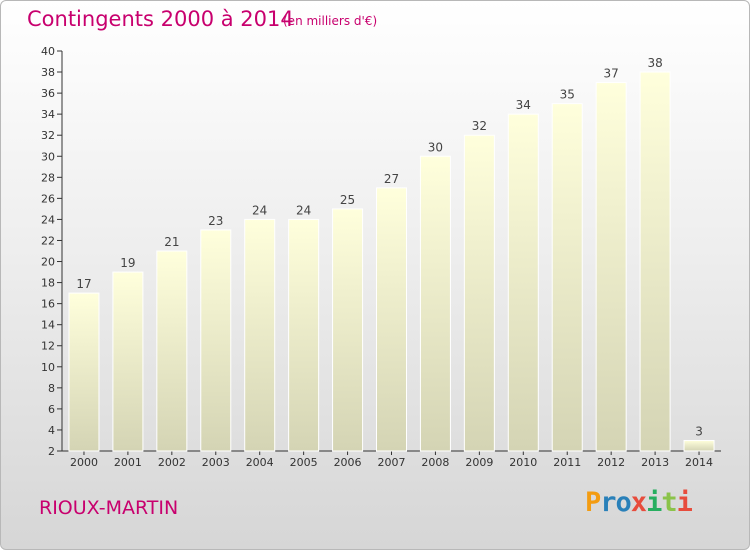 The width and height of the screenshot is (750, 550). What do you see at coordinates (655, 462) in the screenshot?
I see `x-tick-label: 2013` at bounding box center [655, 462].